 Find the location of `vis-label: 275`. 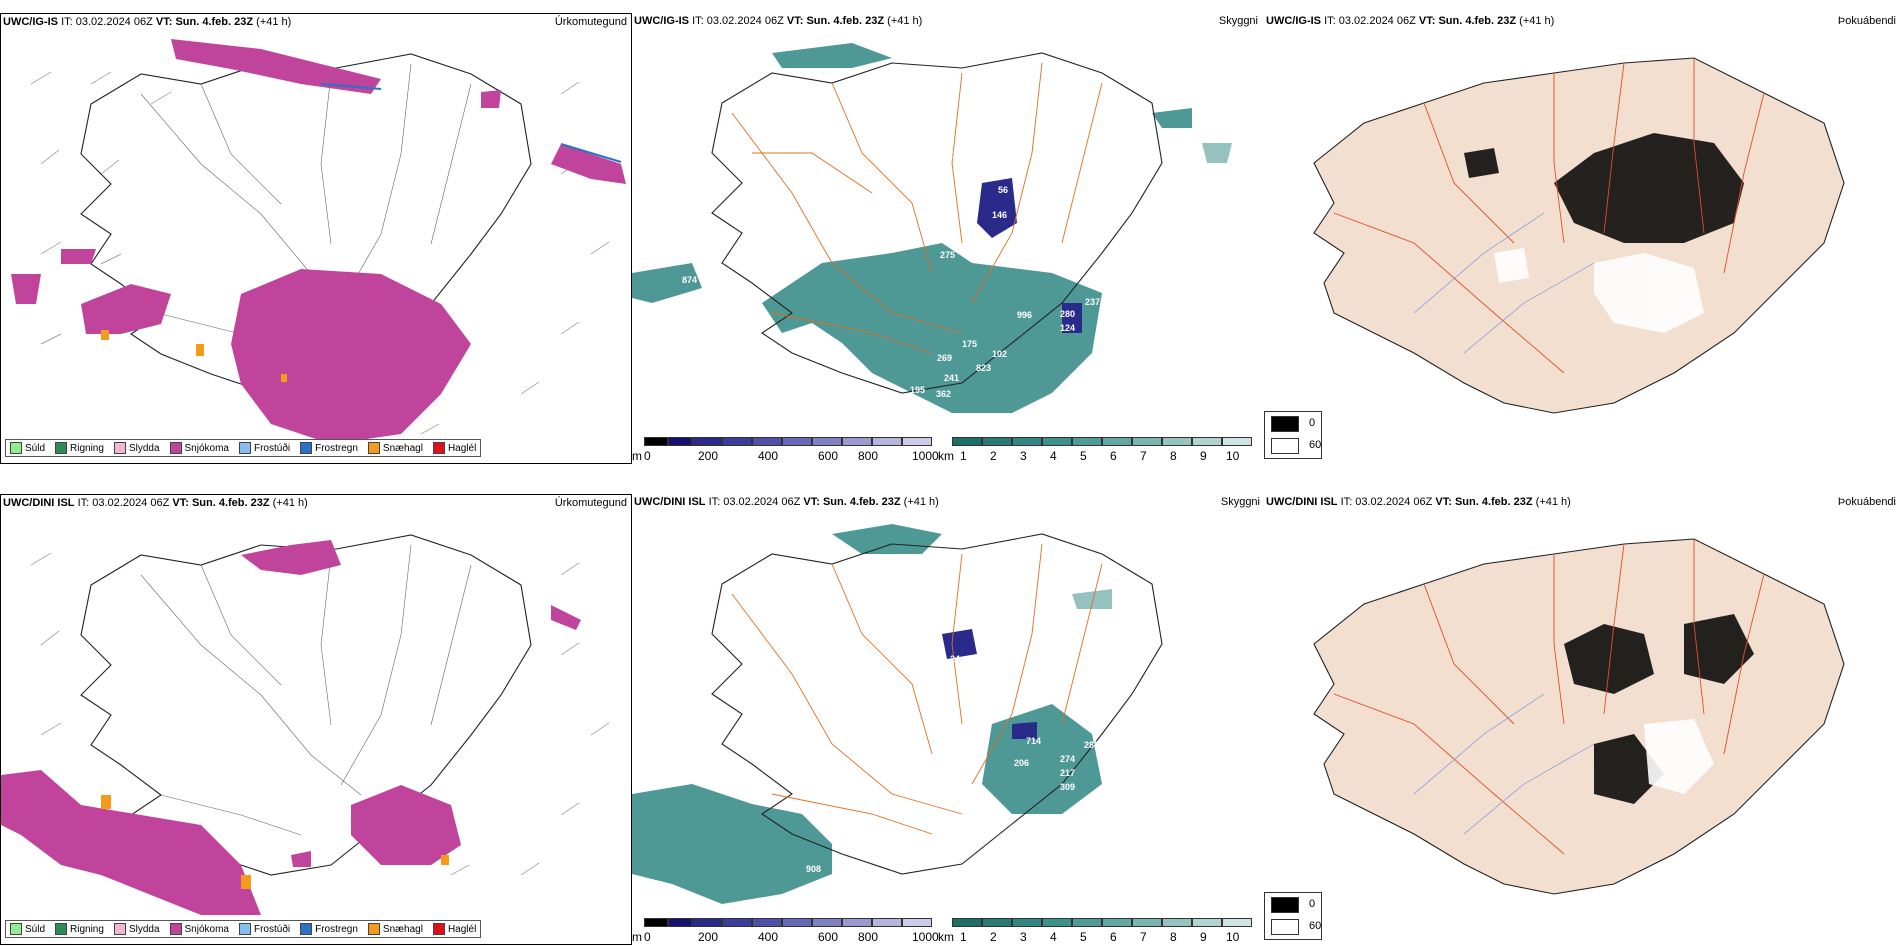

vis-label: 275 is located at coordinates (947, 255).